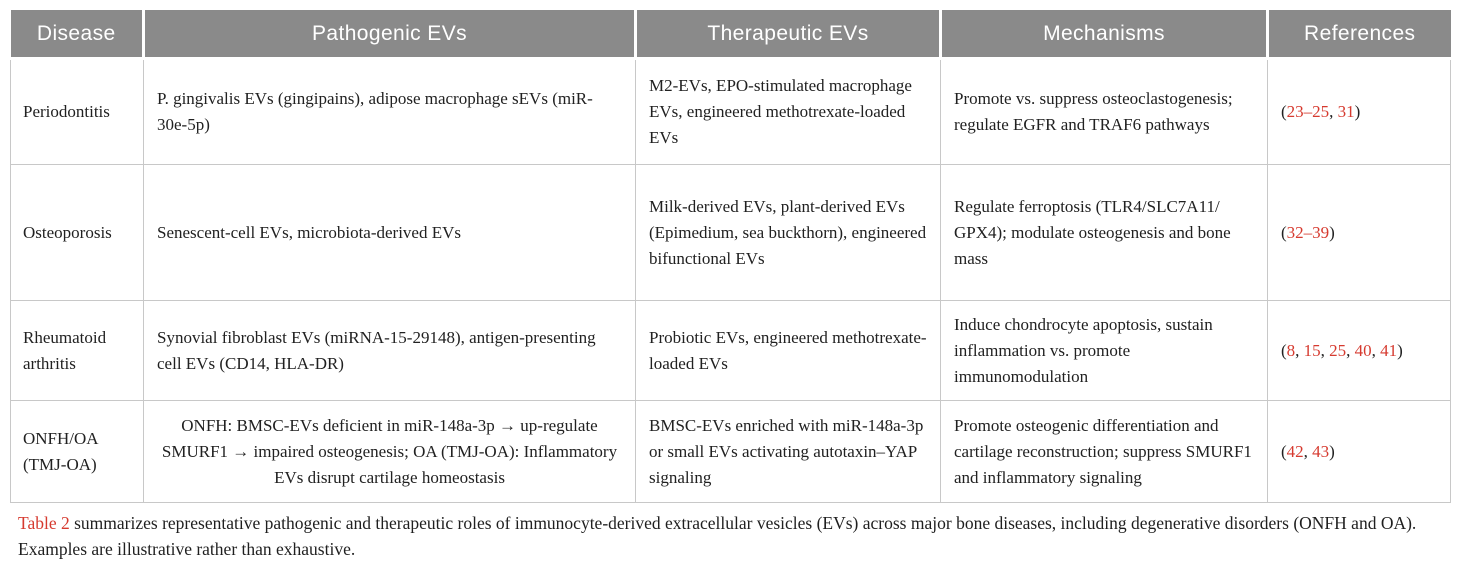 This screenshot has width=1460, height=563. I want to click on cell-references: (23–25, 31), so click(1359, 111).